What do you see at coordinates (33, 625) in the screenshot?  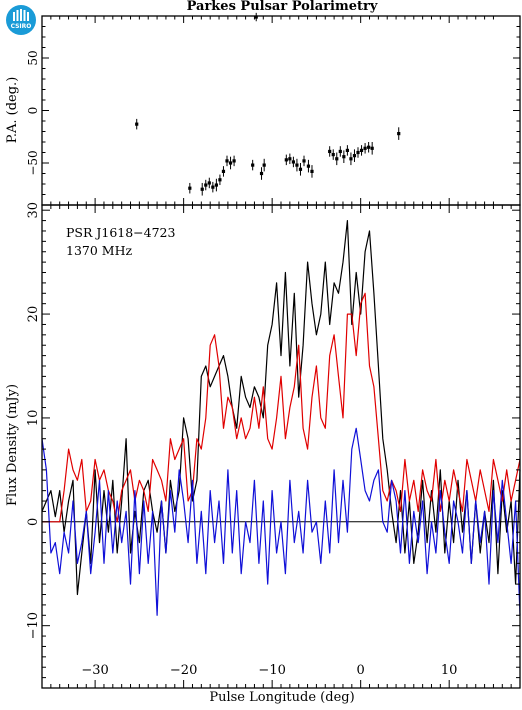 I see `flux-y-tick-label: −10` at bounding box center [33, 625].